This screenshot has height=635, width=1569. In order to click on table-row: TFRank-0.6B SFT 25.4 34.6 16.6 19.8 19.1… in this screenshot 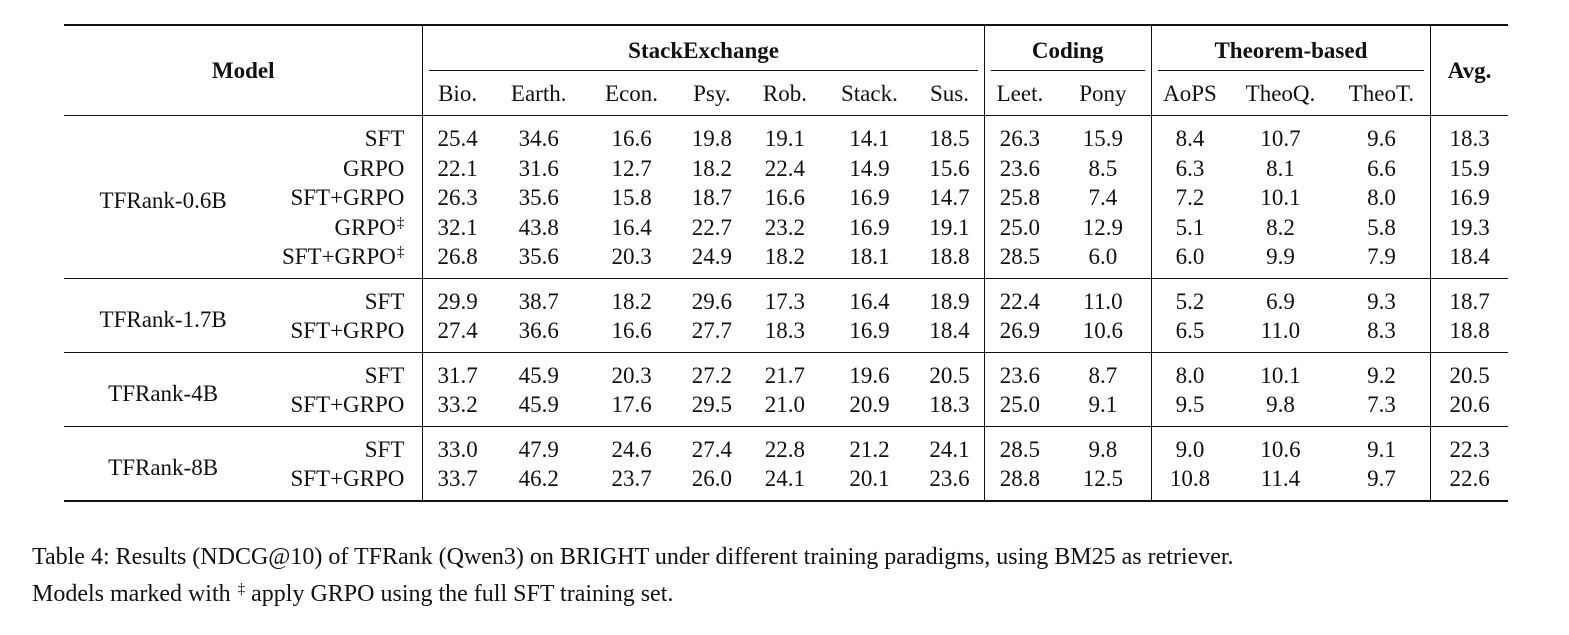, I will do `click(786, 163)`.